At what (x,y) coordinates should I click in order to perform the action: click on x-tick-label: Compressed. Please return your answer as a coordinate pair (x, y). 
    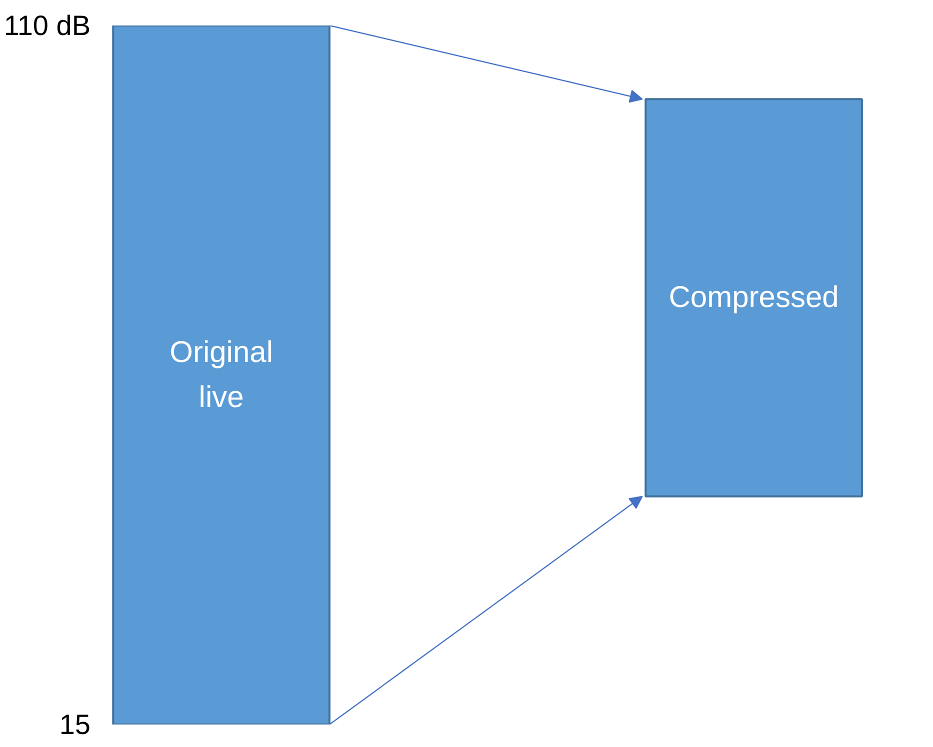
    Looking at the image, I should click on (753, 297).